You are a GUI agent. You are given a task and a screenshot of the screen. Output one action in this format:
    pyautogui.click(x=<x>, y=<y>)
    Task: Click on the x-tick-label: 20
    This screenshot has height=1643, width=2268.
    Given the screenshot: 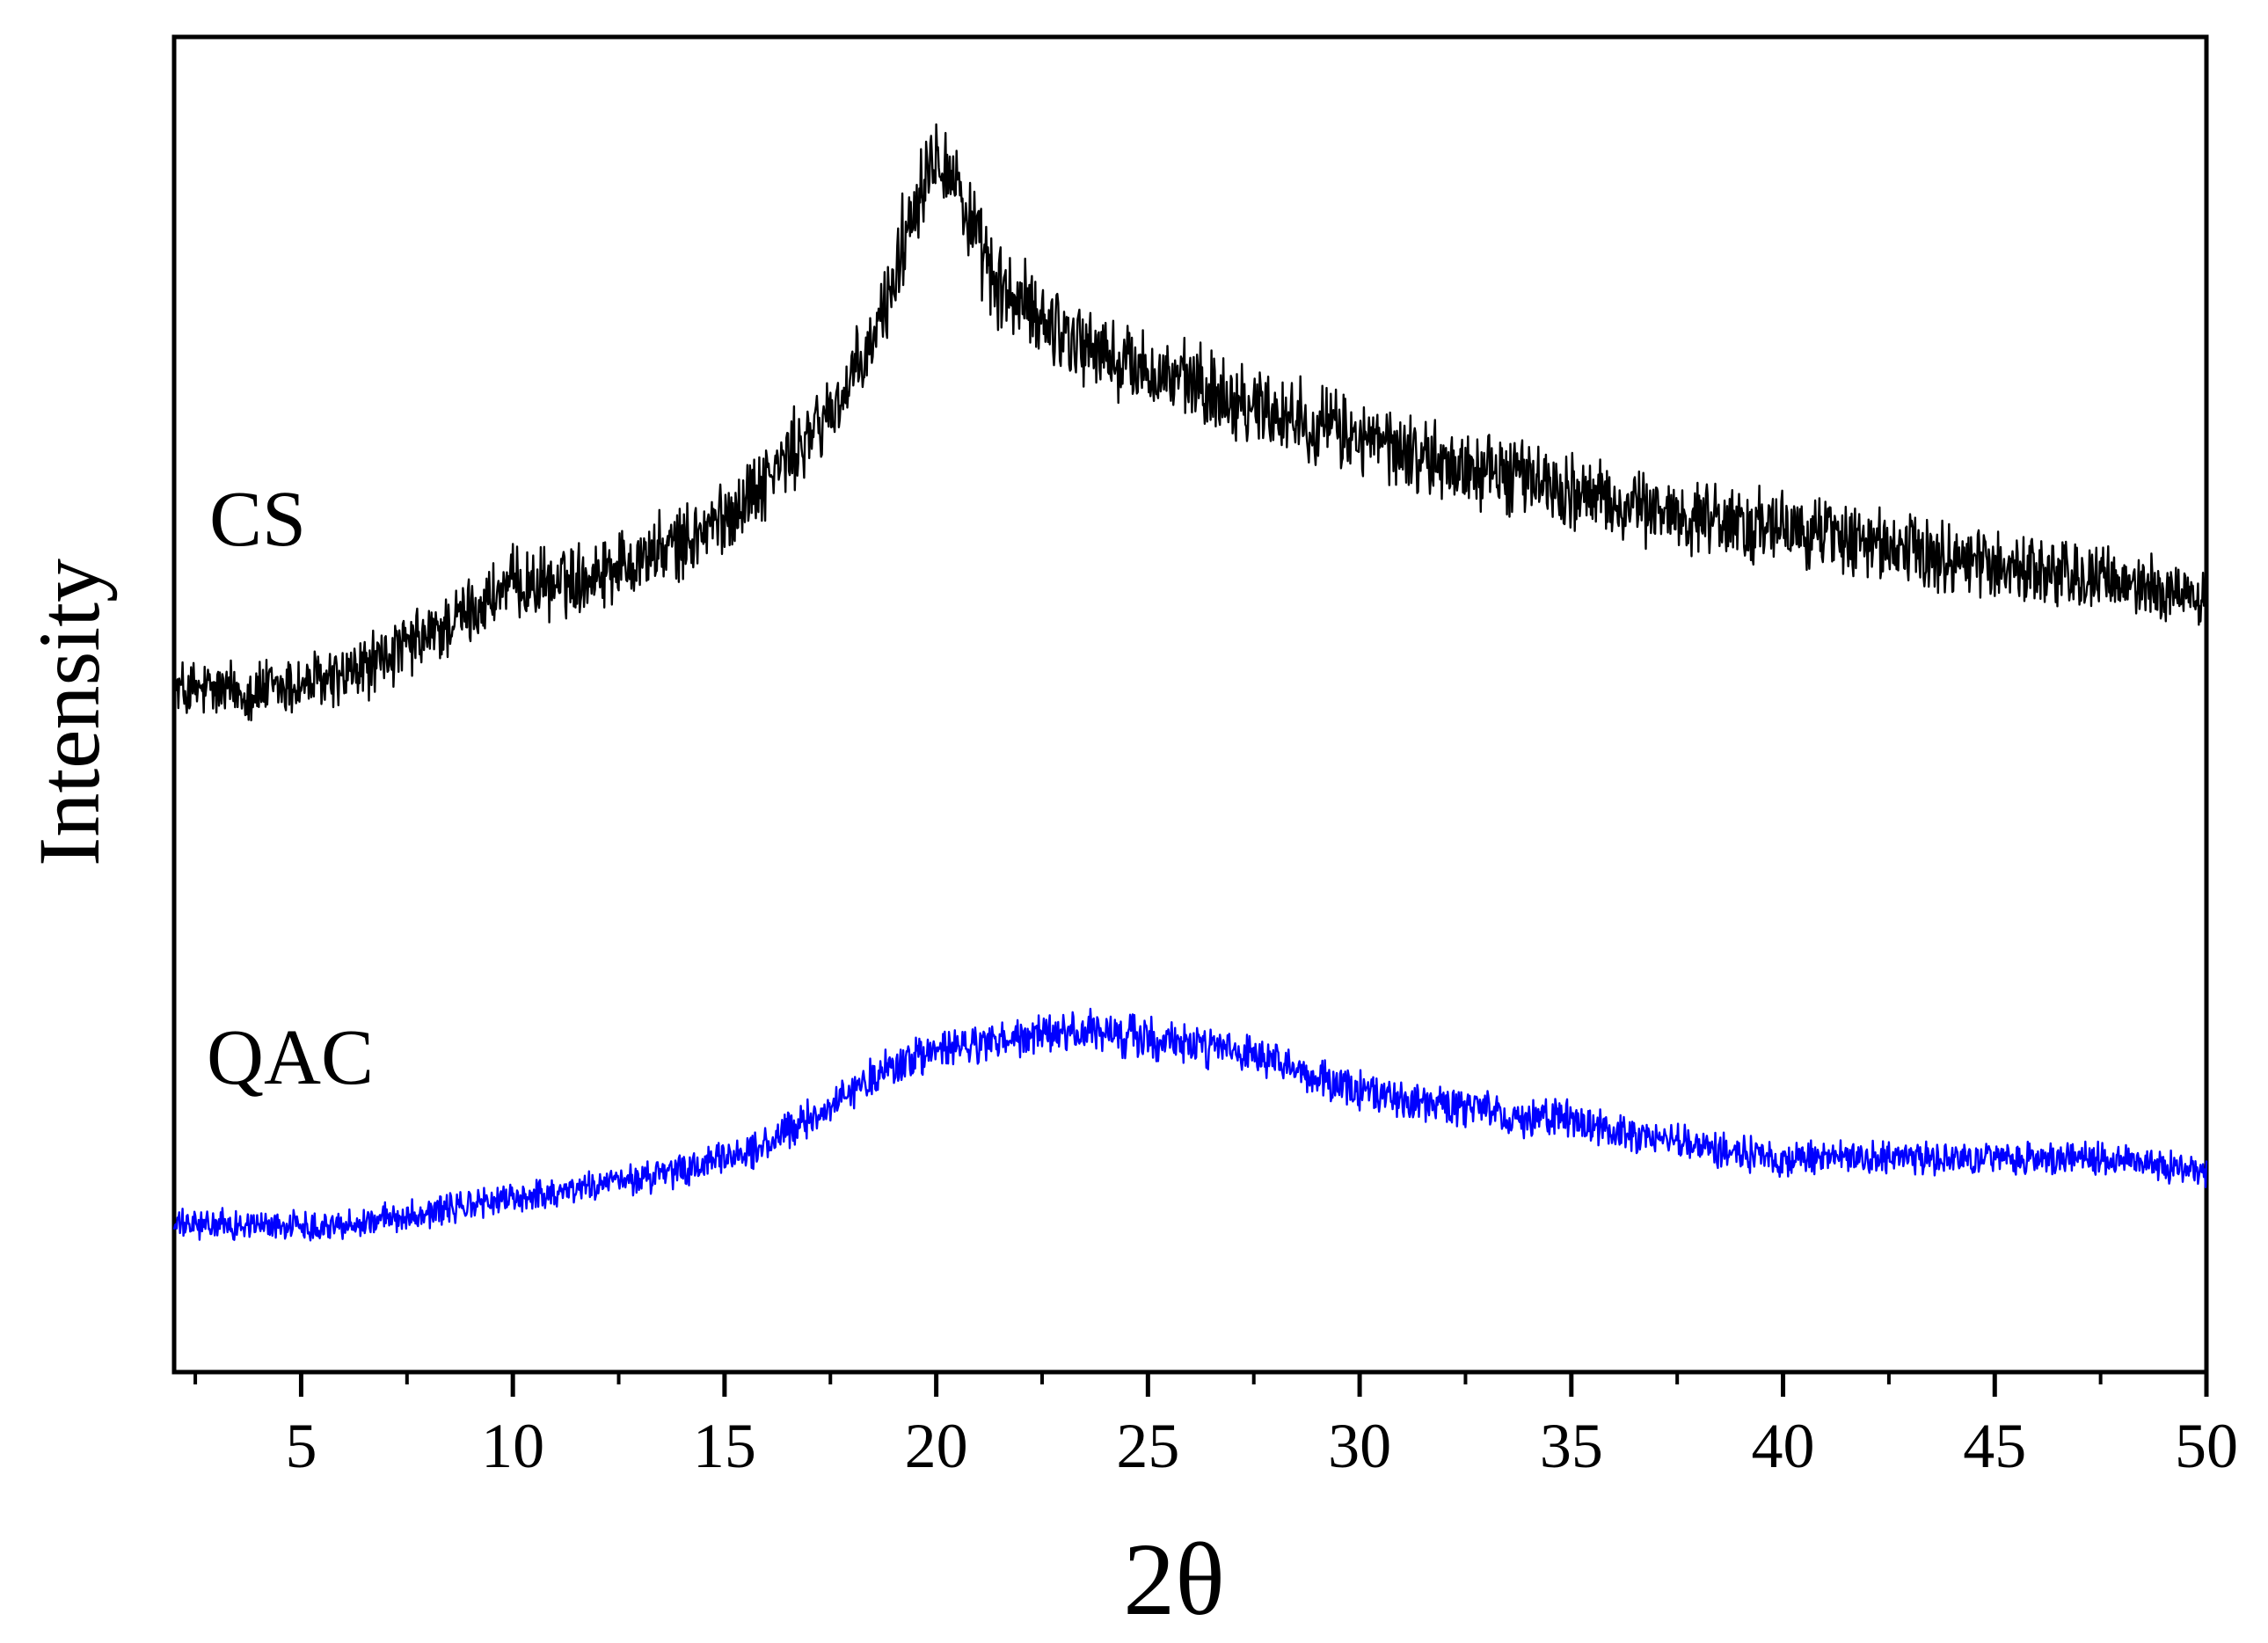 What is the action you would take?
    pyautogui.click(x=936, y=1446)
    